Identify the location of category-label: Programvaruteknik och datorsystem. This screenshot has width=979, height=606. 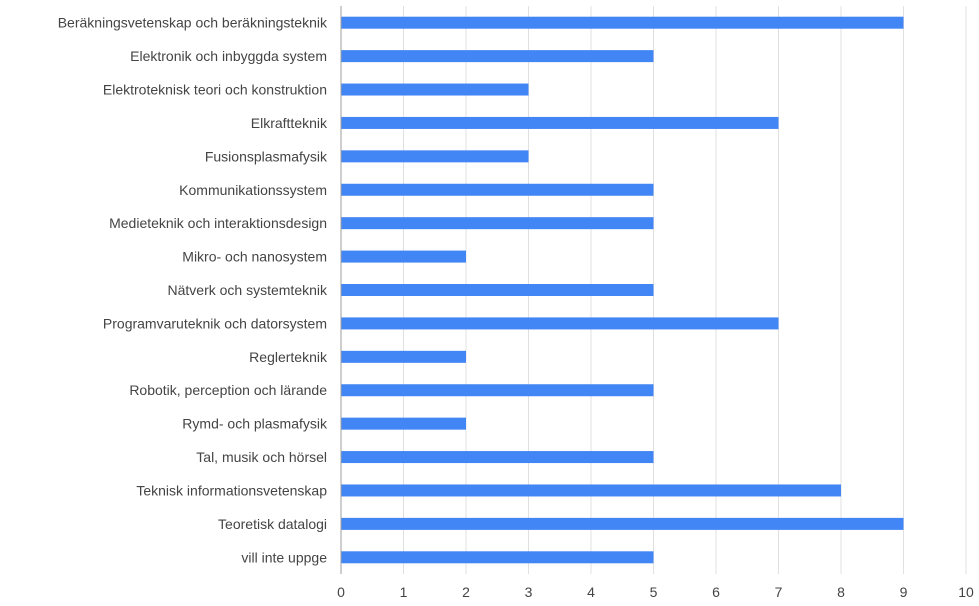
(215, 323).